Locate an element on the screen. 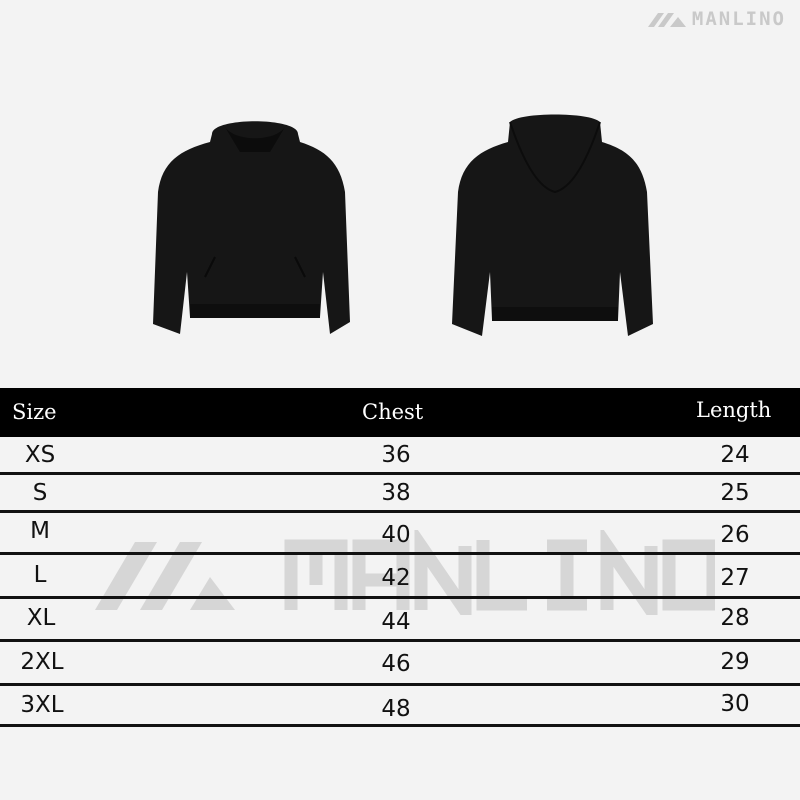  watermark-mark-icon is located at coordinates (165, 576).